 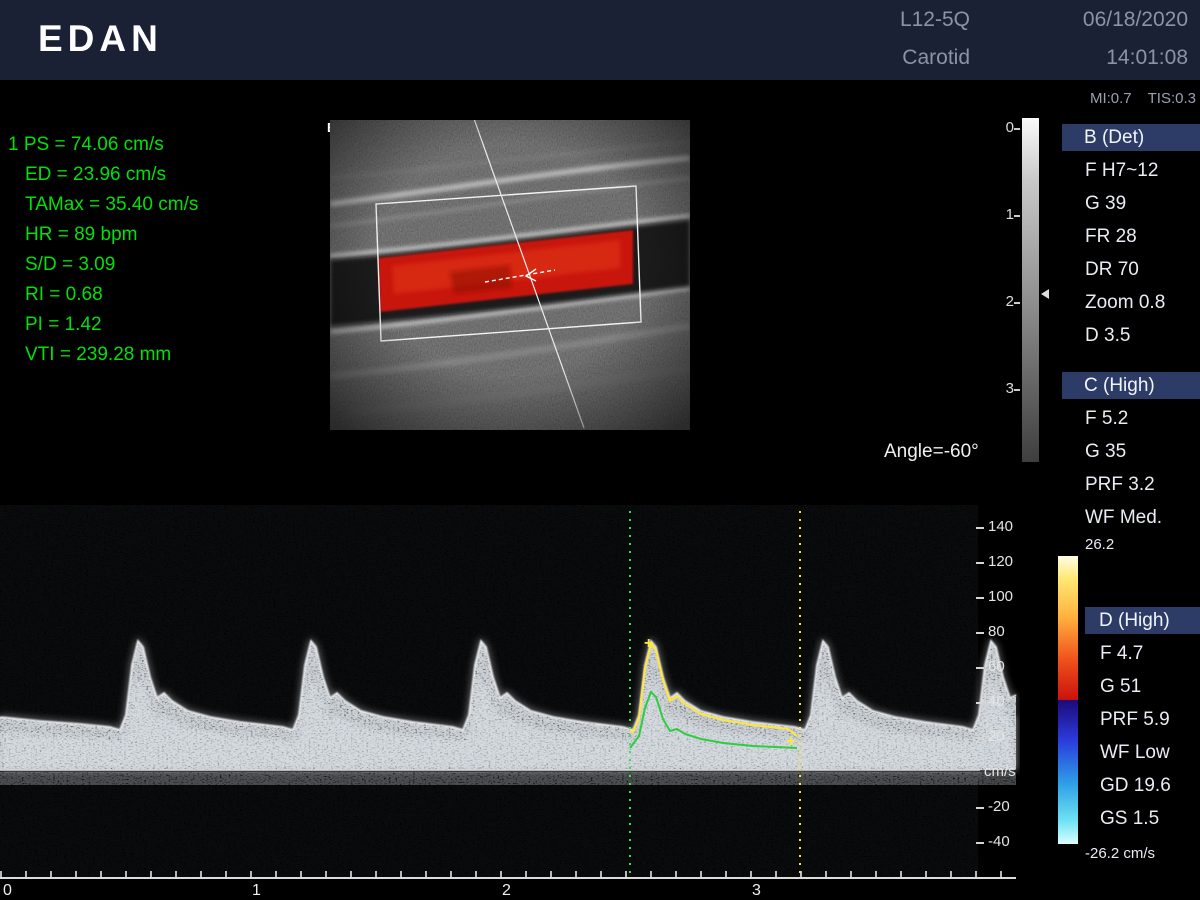 I want to click on param-b-gain: G 39, so click(x=1106, y=203).